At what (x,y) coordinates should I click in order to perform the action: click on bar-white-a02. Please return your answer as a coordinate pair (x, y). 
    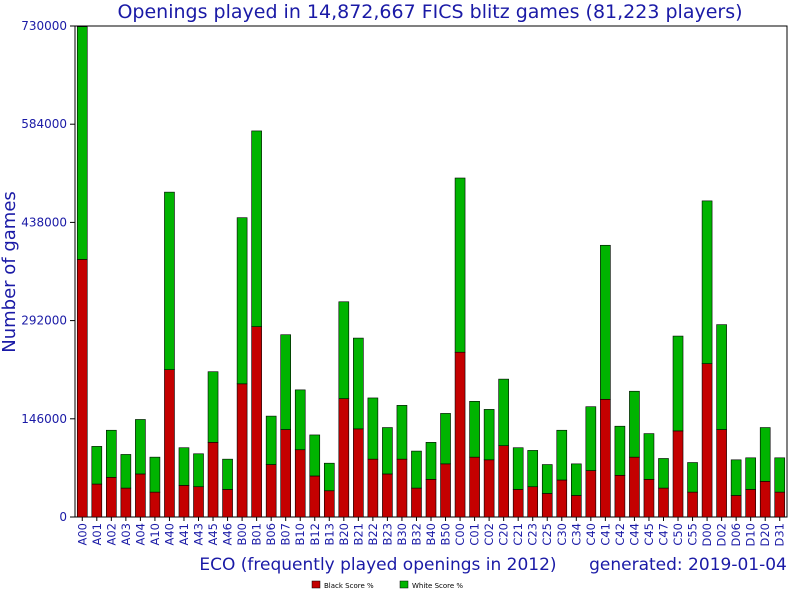
    Looking at the image, I should click on (111, 453).